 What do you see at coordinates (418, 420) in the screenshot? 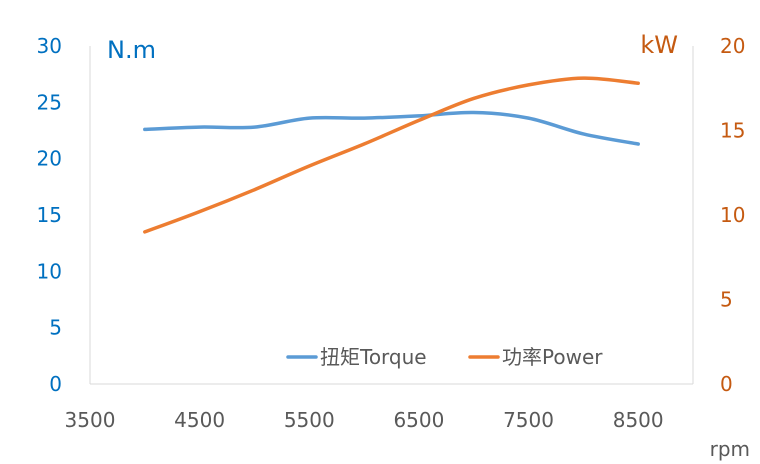
I see `x-tick-label: 6500` at bounding box center [418, 420].